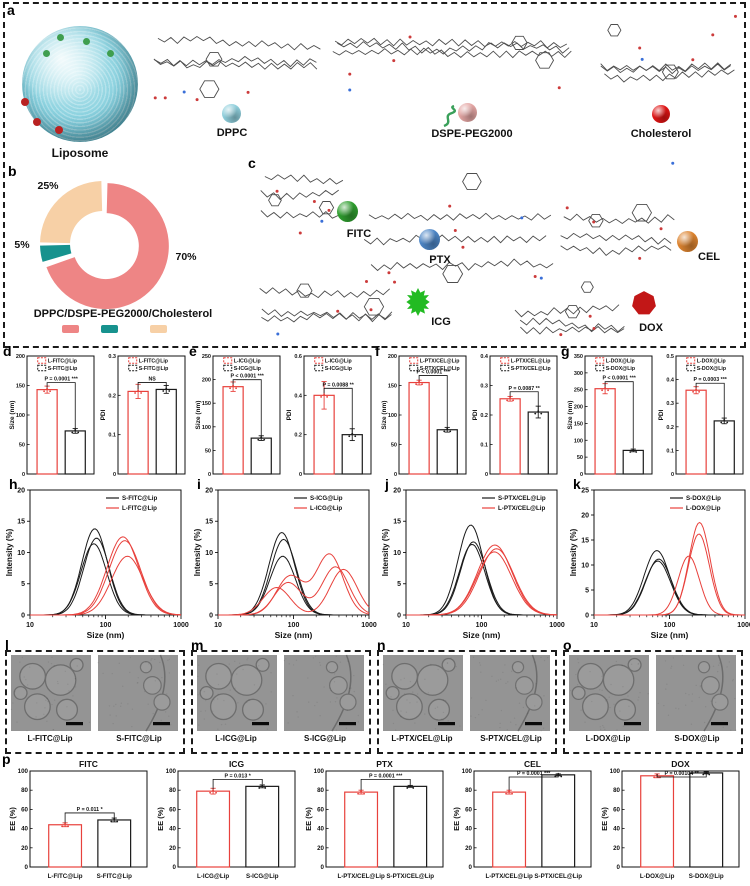 The height and width of the screenshot is (886, 750). I want to click on donut-title: DPPC/DSPE-PEG2000/Cholesterol, so click(123, 314).